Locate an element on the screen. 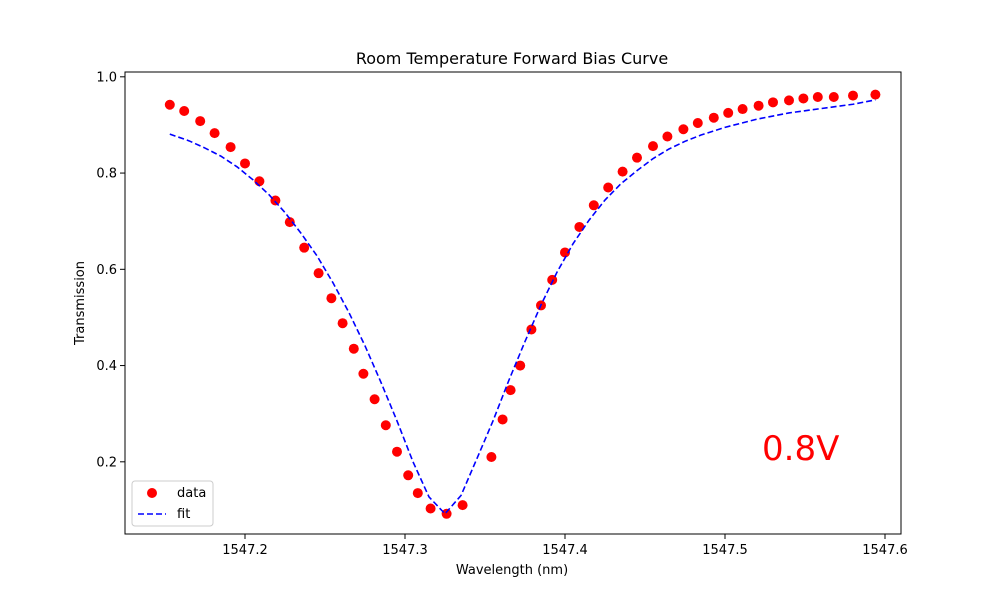 The image size is (1000, 600). y-axis: 0.2 0.4 0.6 0.8 1.0 is located at coordinates (110, 270).